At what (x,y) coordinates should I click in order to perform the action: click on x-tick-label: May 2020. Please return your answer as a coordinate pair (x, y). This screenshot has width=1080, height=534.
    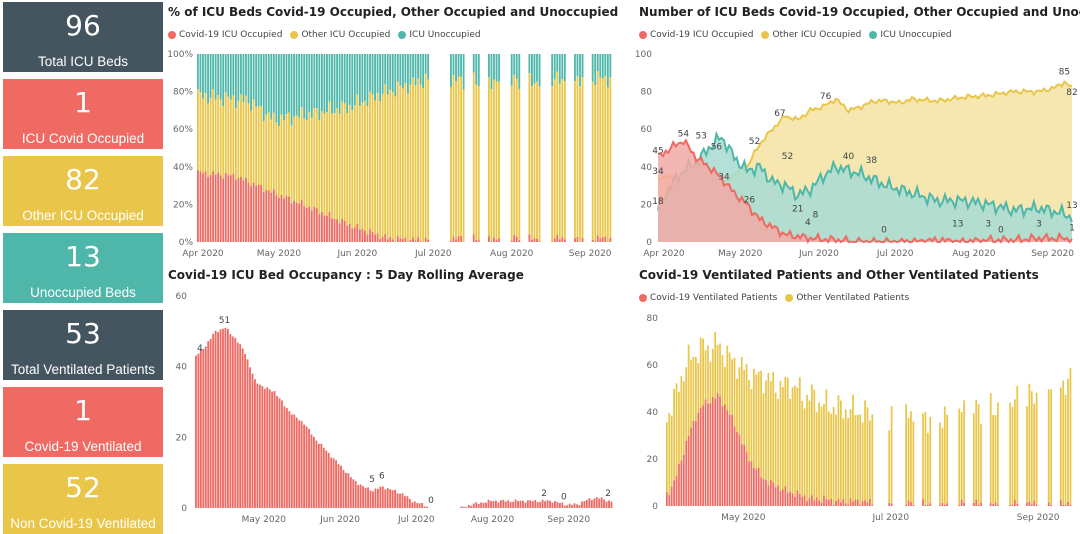
    Looking at the image, I should click on (743, 518).